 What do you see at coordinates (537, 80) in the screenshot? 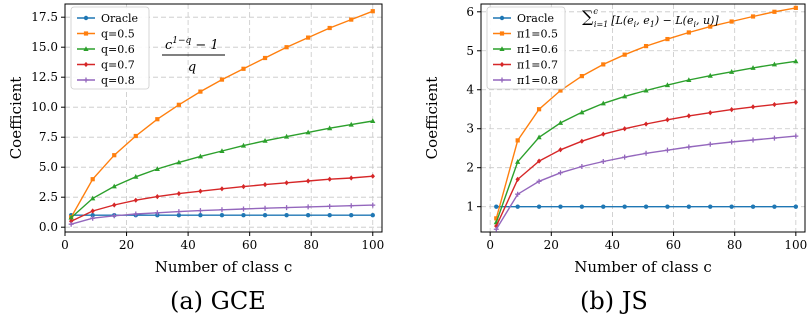
I see `legend-label: π1=0.8` at bounding box center [537, 80].